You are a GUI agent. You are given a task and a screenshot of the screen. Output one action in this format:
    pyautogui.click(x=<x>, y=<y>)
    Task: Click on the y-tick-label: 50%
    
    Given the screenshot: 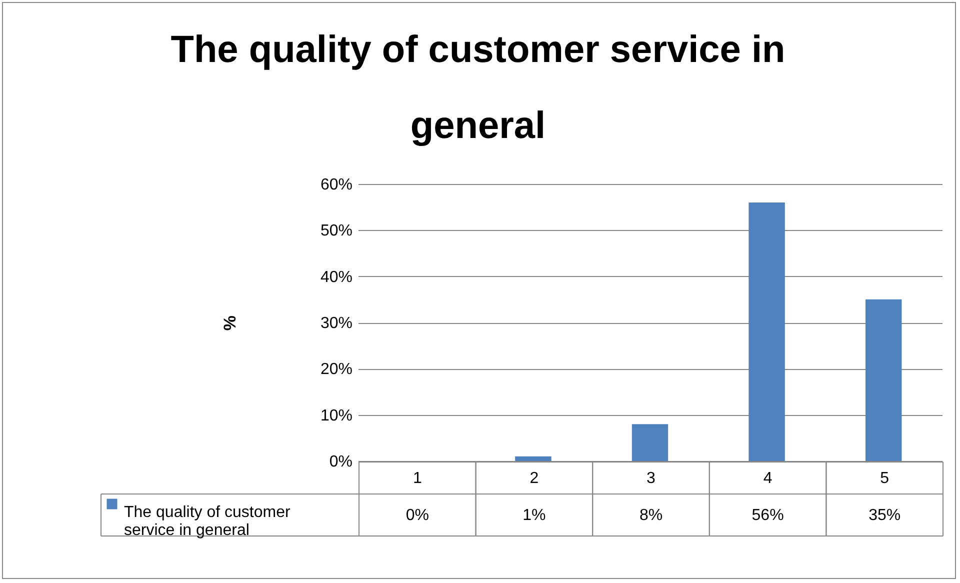 What is the action you would take?
    pyautogui.click(x=336, y=231)
    